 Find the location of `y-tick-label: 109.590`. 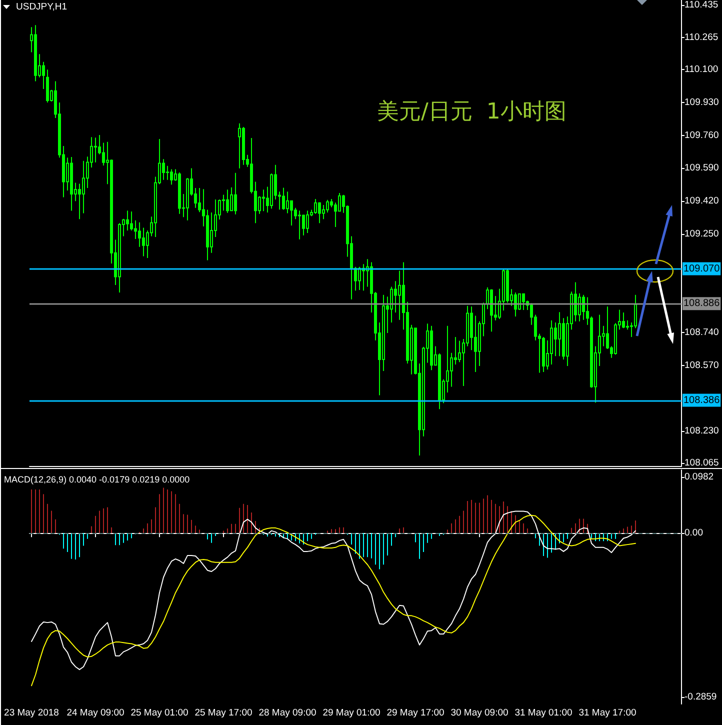

y-tick-label: 109.590 is located at coordinates (701, 168).